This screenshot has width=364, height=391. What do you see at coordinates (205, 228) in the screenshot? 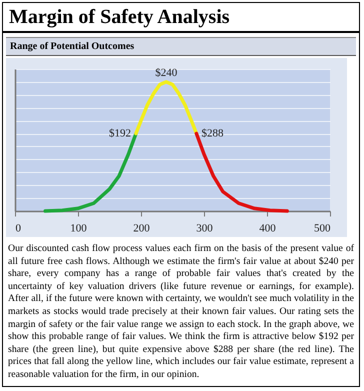
I see `x-tick-label: 300` at bounding box center [205, 228].